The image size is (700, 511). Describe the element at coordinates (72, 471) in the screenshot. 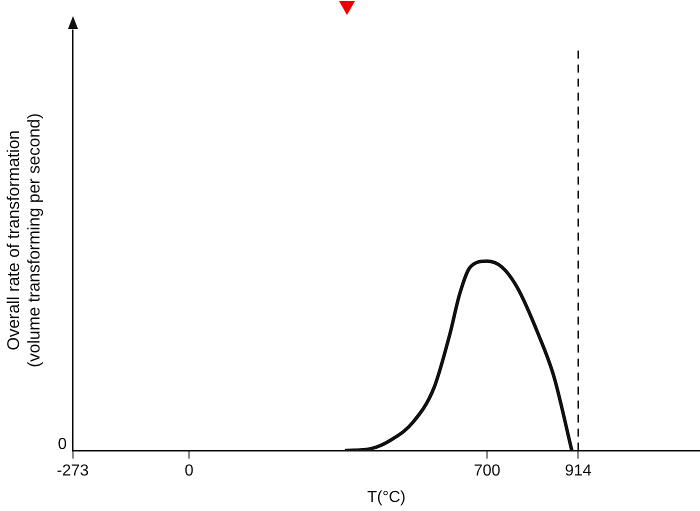

I see `x-tick-label: -273` at that location.